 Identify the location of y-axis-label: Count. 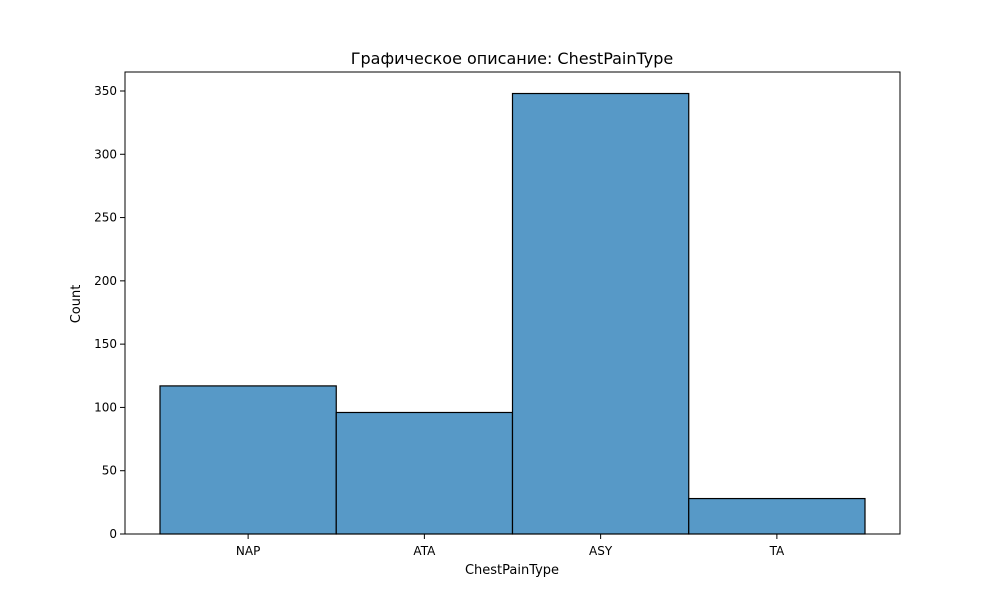
(76, 304).